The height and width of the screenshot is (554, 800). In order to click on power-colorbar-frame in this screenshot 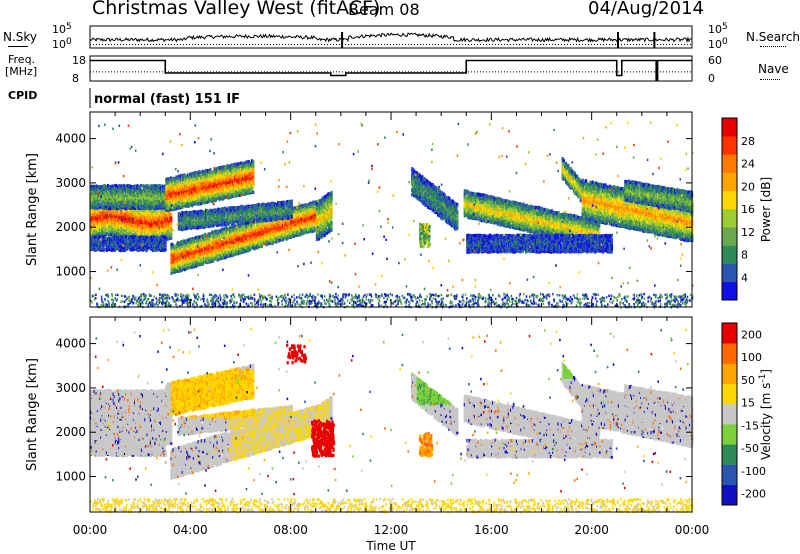, I will do `click(729, 209)`.